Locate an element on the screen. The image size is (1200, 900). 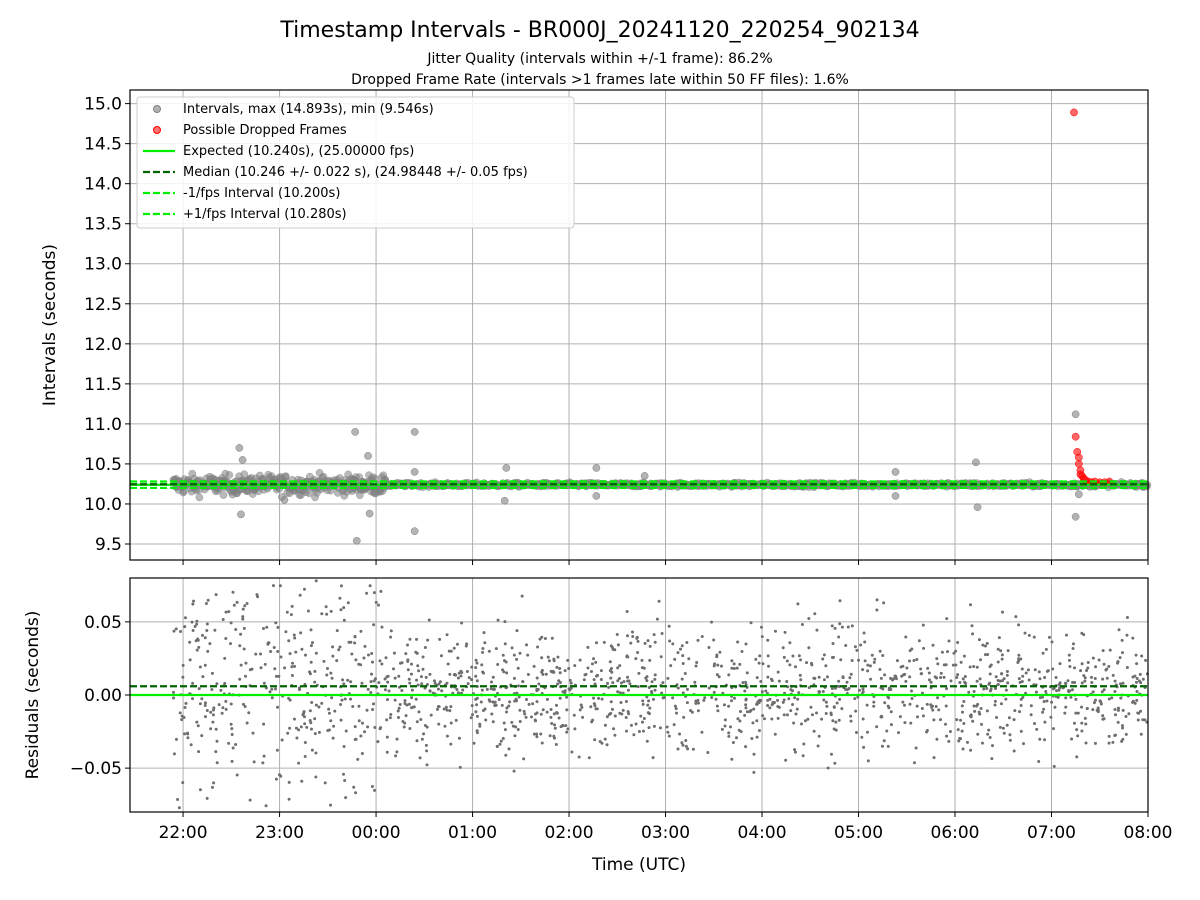
x-tick-label: 01:00 is located at coordinates (472, 833).